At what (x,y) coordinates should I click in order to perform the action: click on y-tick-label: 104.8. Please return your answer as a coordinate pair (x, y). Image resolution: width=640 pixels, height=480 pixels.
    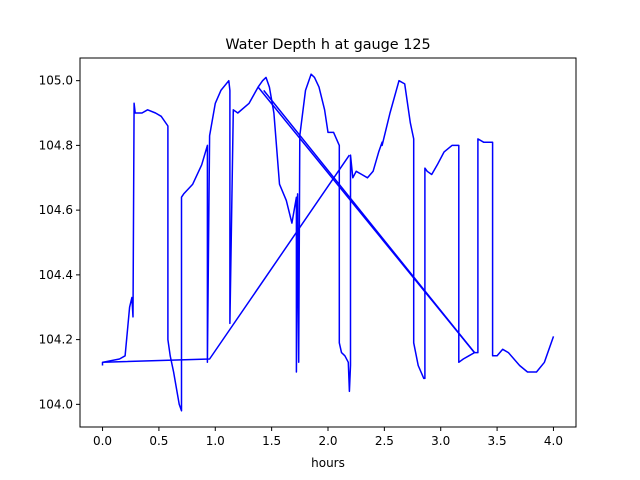
    Looking at the image, I should click on (56, 145).